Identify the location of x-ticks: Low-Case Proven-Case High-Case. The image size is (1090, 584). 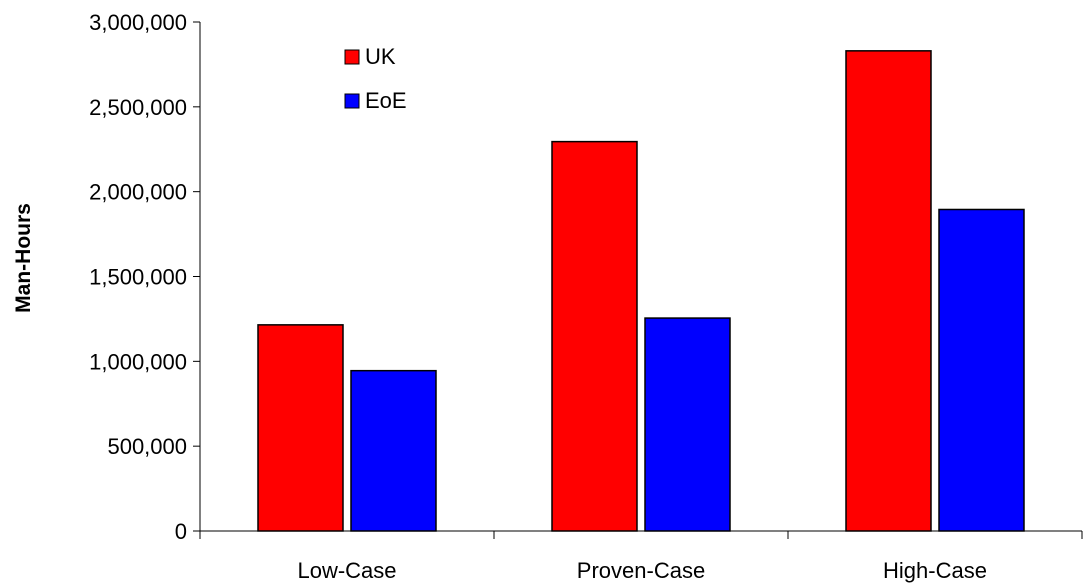
(641, 557).